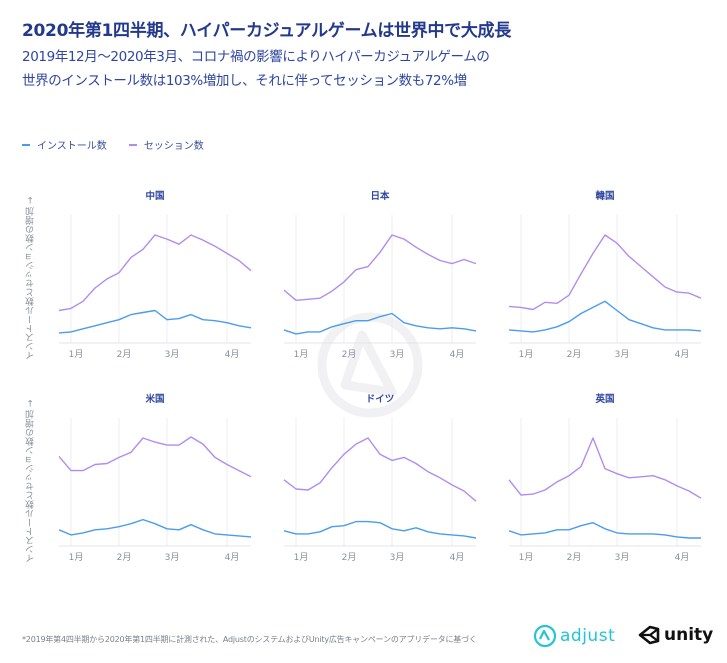  What do you see at coordinates (154, 399) in the screenshot?
I see `chart-title: 米国` at bounding box center [154, 399].